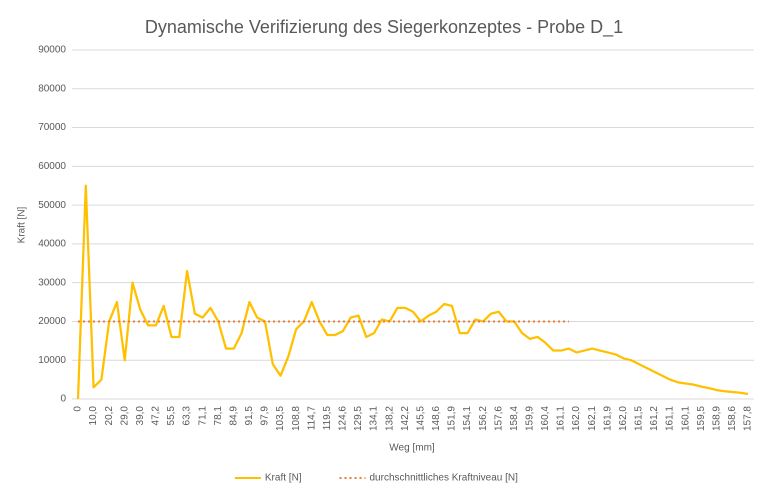 Image resolution: width=769 pixels, height=500 pixels. What do you see at coordinates (748, 418) in the screenshot?
I see `x-tick-label: 157,8` at bounding box center [748, 418].